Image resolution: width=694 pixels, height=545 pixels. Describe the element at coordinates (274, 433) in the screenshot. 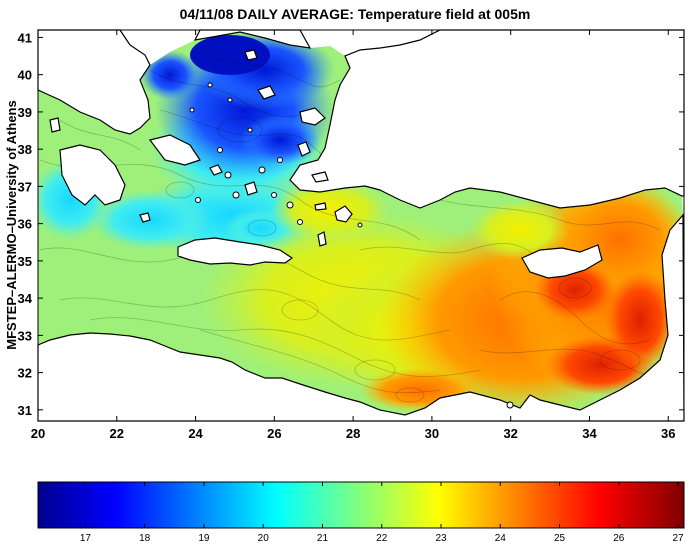

I see `x-tick-label: 26` at that location.